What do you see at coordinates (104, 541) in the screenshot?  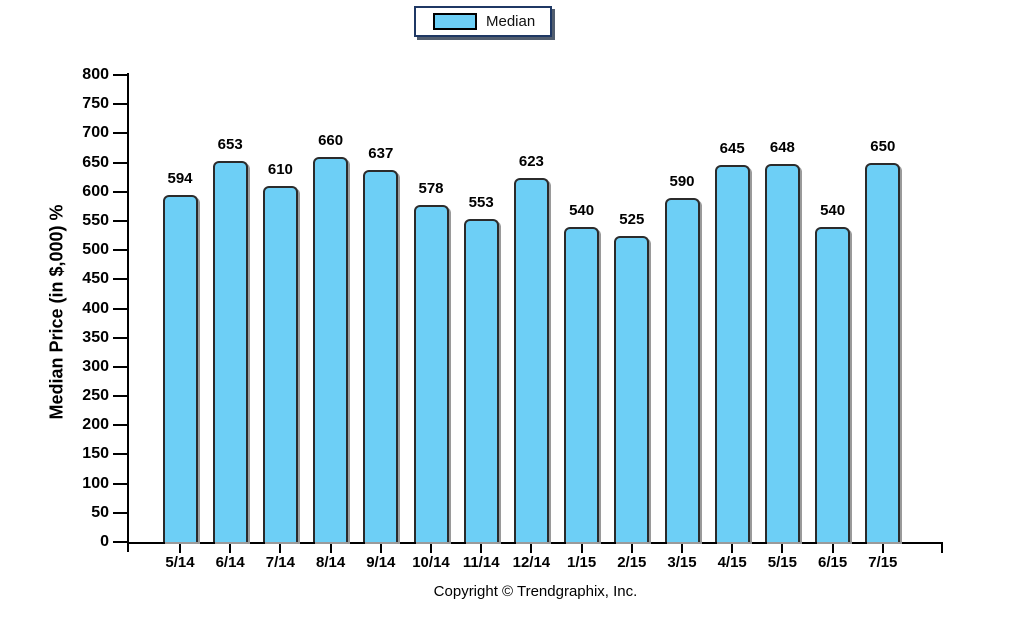 I see `y-tick-label: 0` at bounding box center [104, 541].